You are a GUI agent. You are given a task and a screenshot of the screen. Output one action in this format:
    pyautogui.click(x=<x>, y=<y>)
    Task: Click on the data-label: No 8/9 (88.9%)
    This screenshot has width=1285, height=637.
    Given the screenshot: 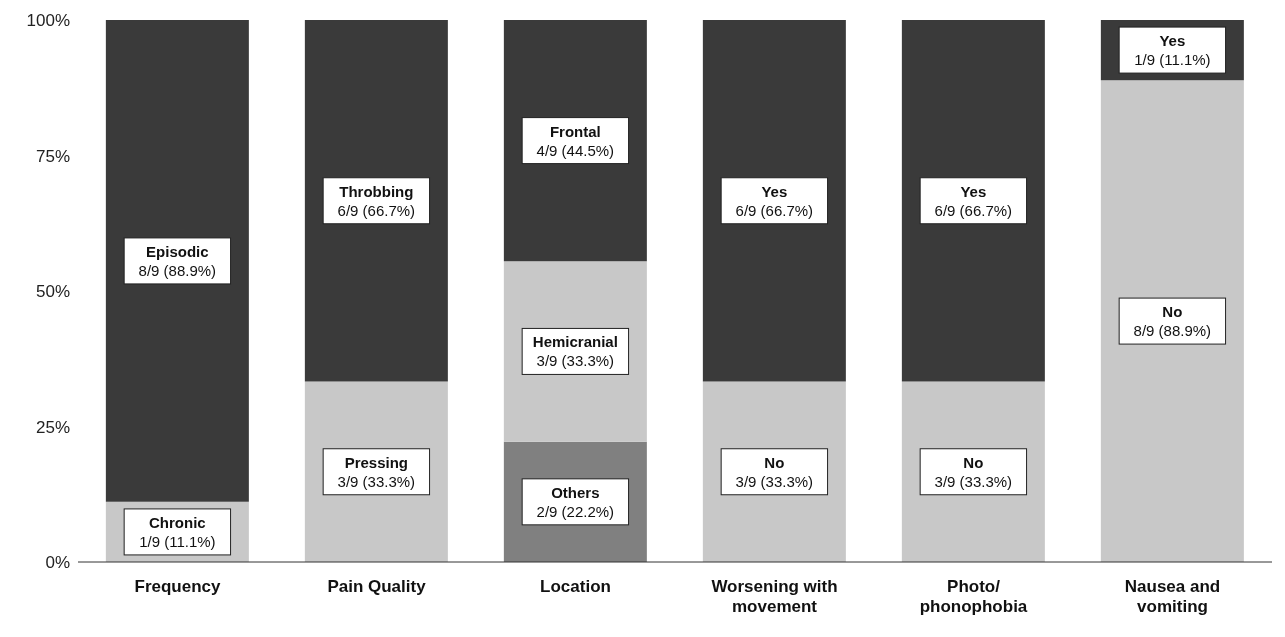 What is the action you would take?
    pyautogui.click(x=1172, y=321)
    